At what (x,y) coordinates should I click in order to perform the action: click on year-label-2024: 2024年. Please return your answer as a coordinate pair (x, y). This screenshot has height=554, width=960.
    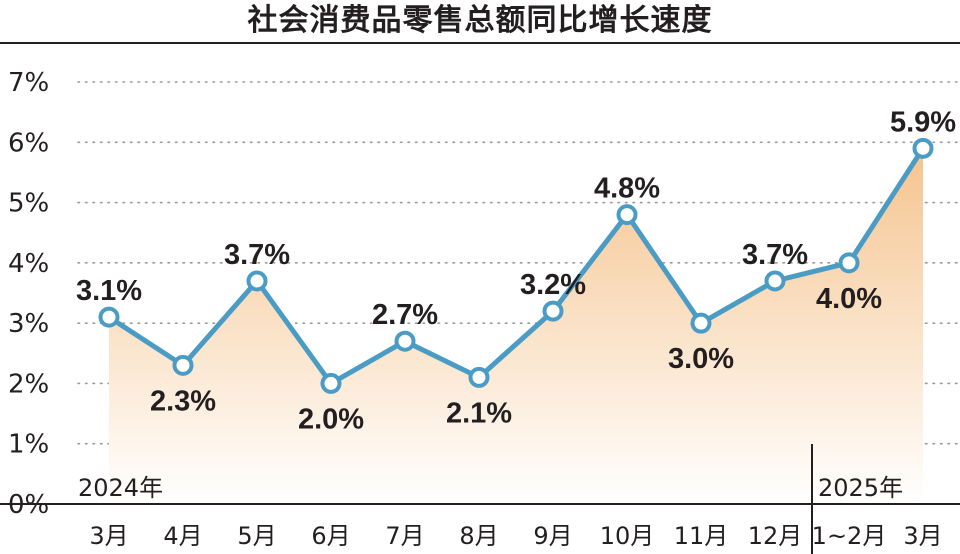
    Looking at the image, I should click on (120, 488).